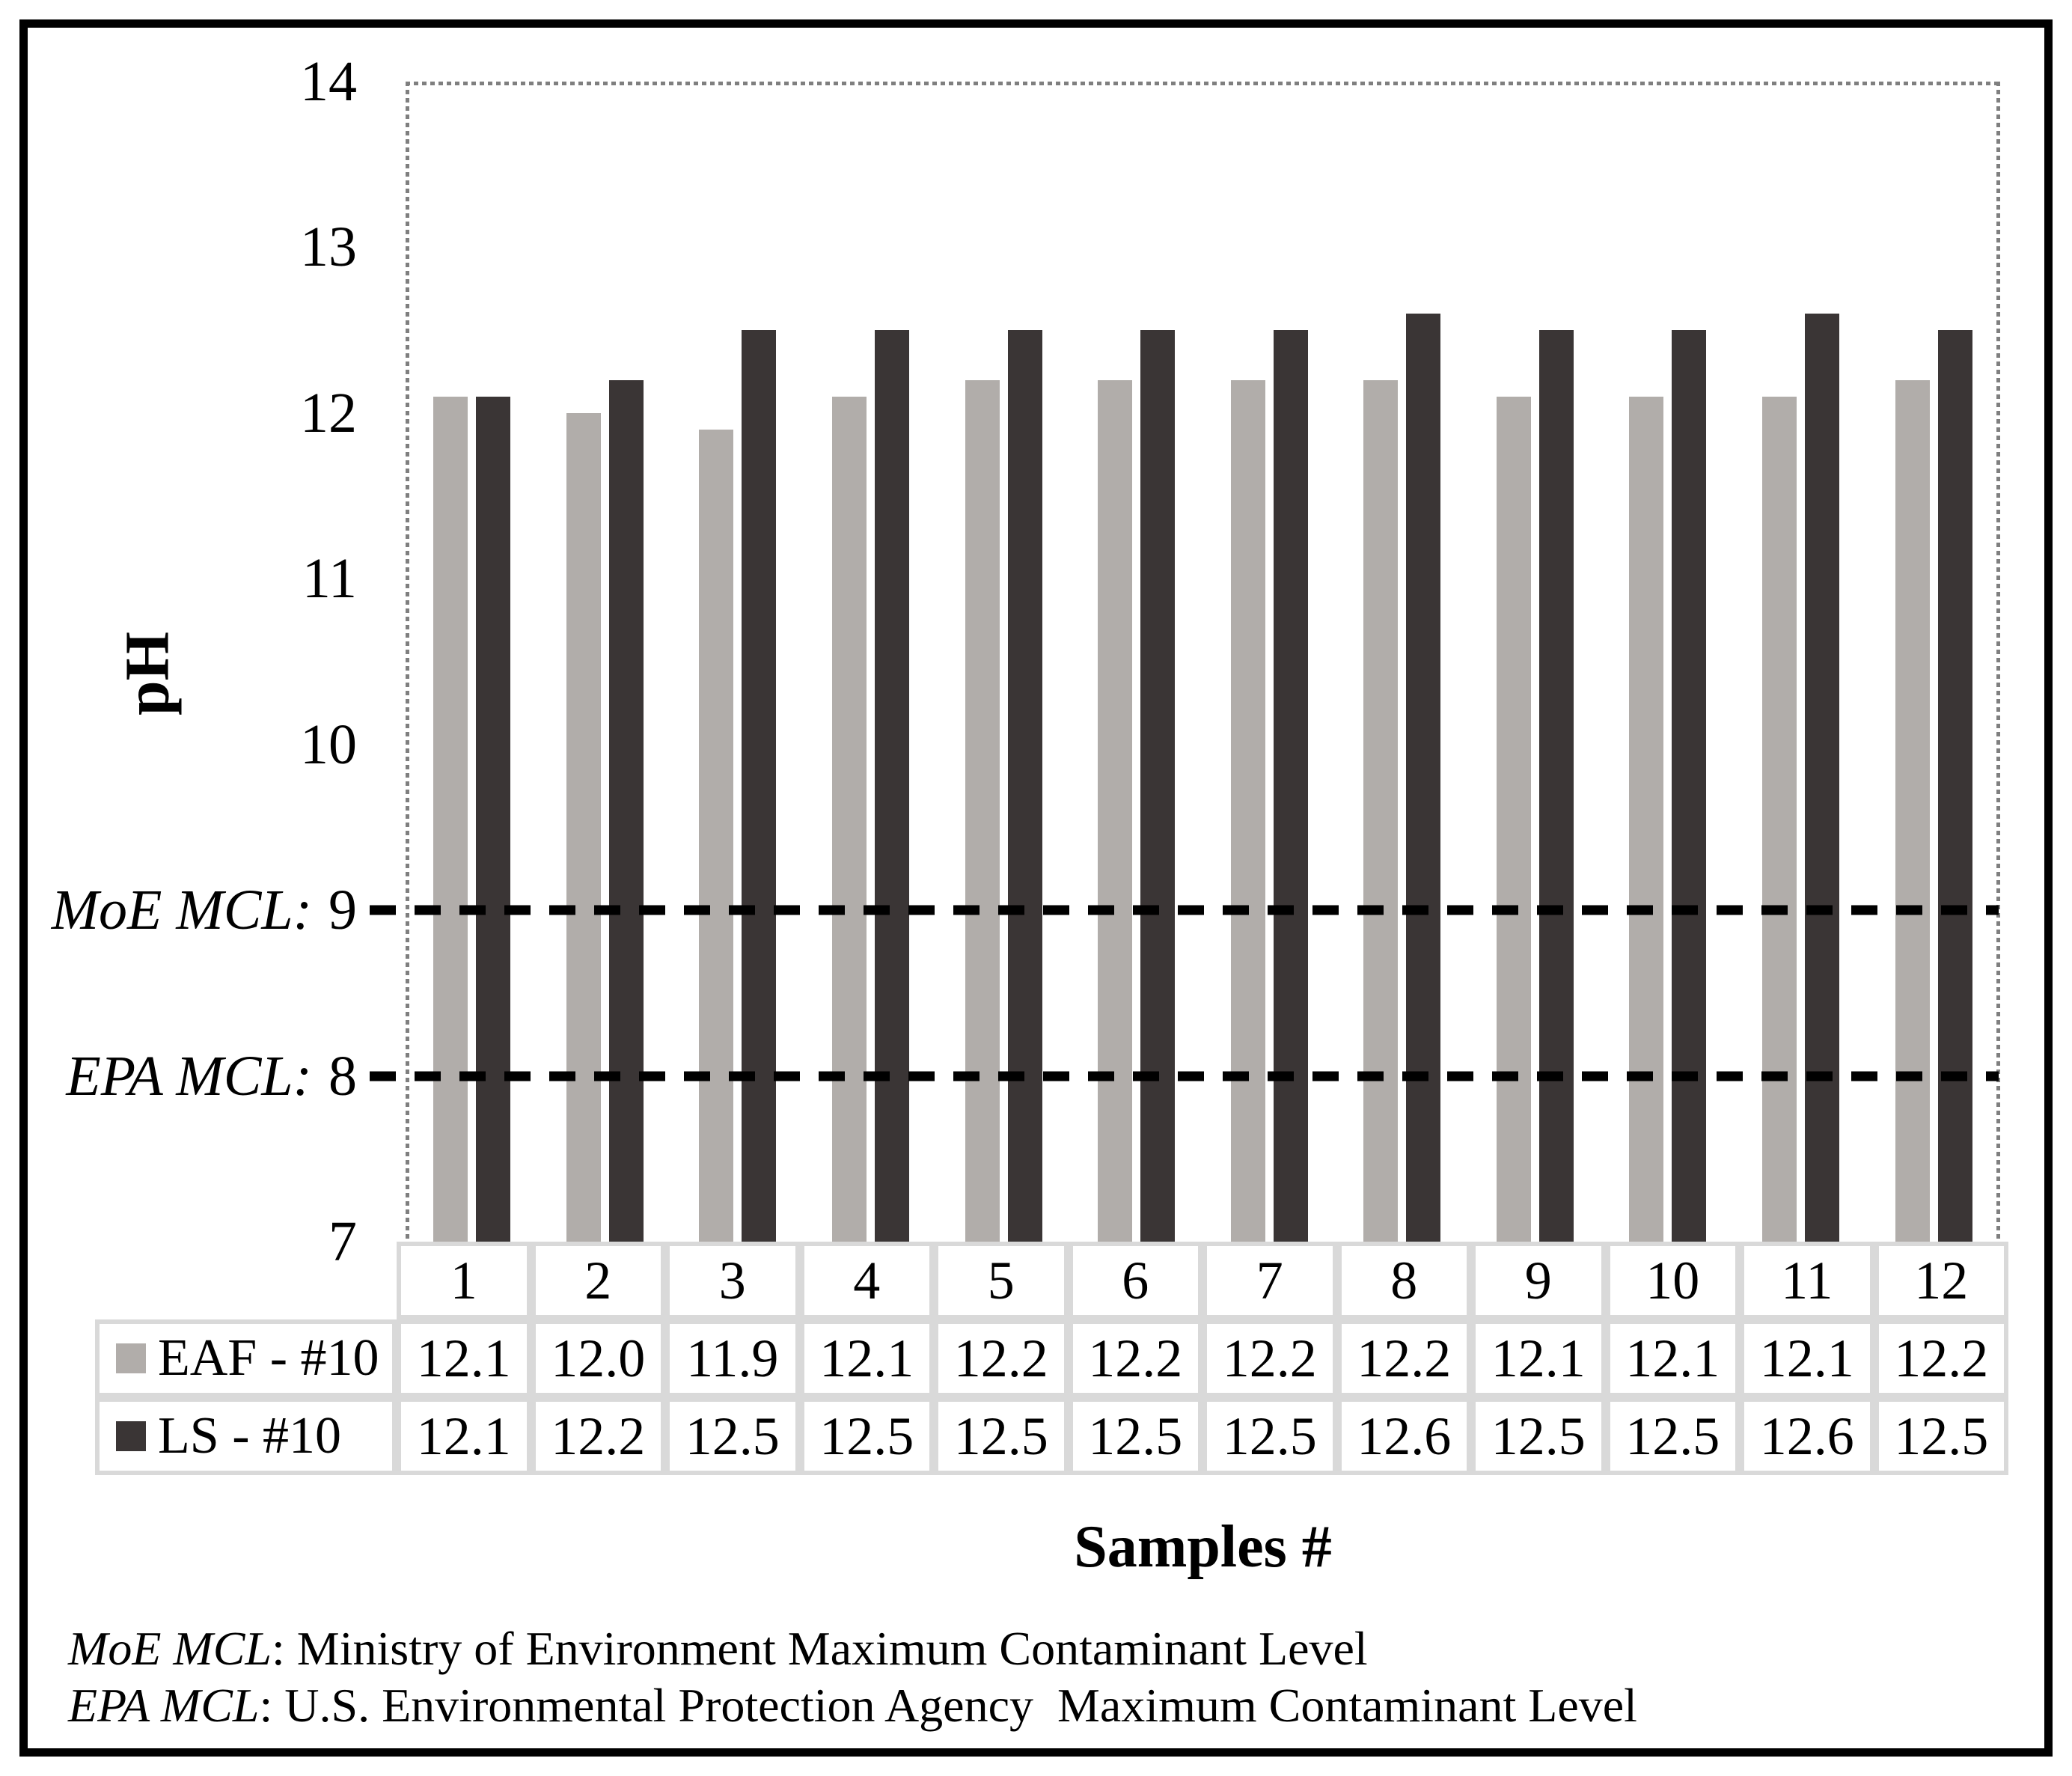 The width and height of the screenshot is (2072, 1776). What do you see at coordinates (182, 910) in the screenshot?
I see `mcl-reference-label: MoE MCL:` at bounding box center [182, 910].